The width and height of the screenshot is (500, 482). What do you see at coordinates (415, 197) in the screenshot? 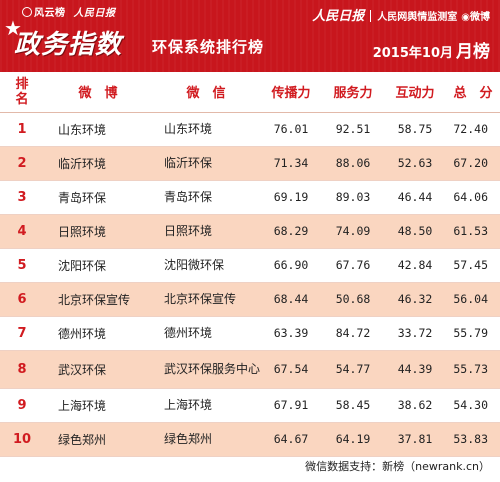
I see `interact-cell: 46.44` at bounding box center [415, 197].